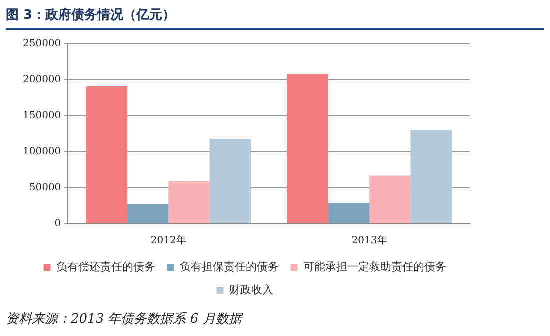 Image resolution: width=550 pixels, height=336 pixels. I want to click on x-tick-label: 2013年, so click(370, 240).